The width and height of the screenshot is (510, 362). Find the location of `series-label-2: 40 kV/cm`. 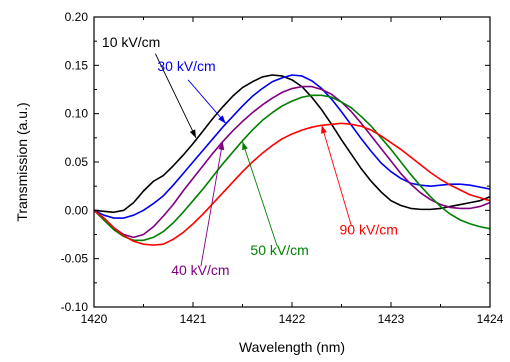

series-label-2: 40 kV/cm is located at coordinates (200, 270).